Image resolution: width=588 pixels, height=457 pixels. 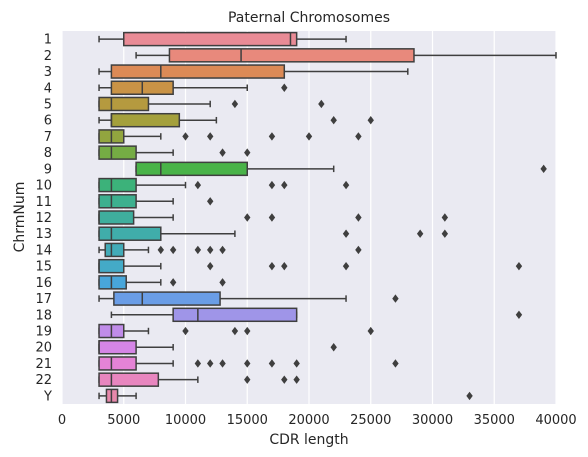 I want to click on x-tick-label: 10000, so click(x=185, y=420).